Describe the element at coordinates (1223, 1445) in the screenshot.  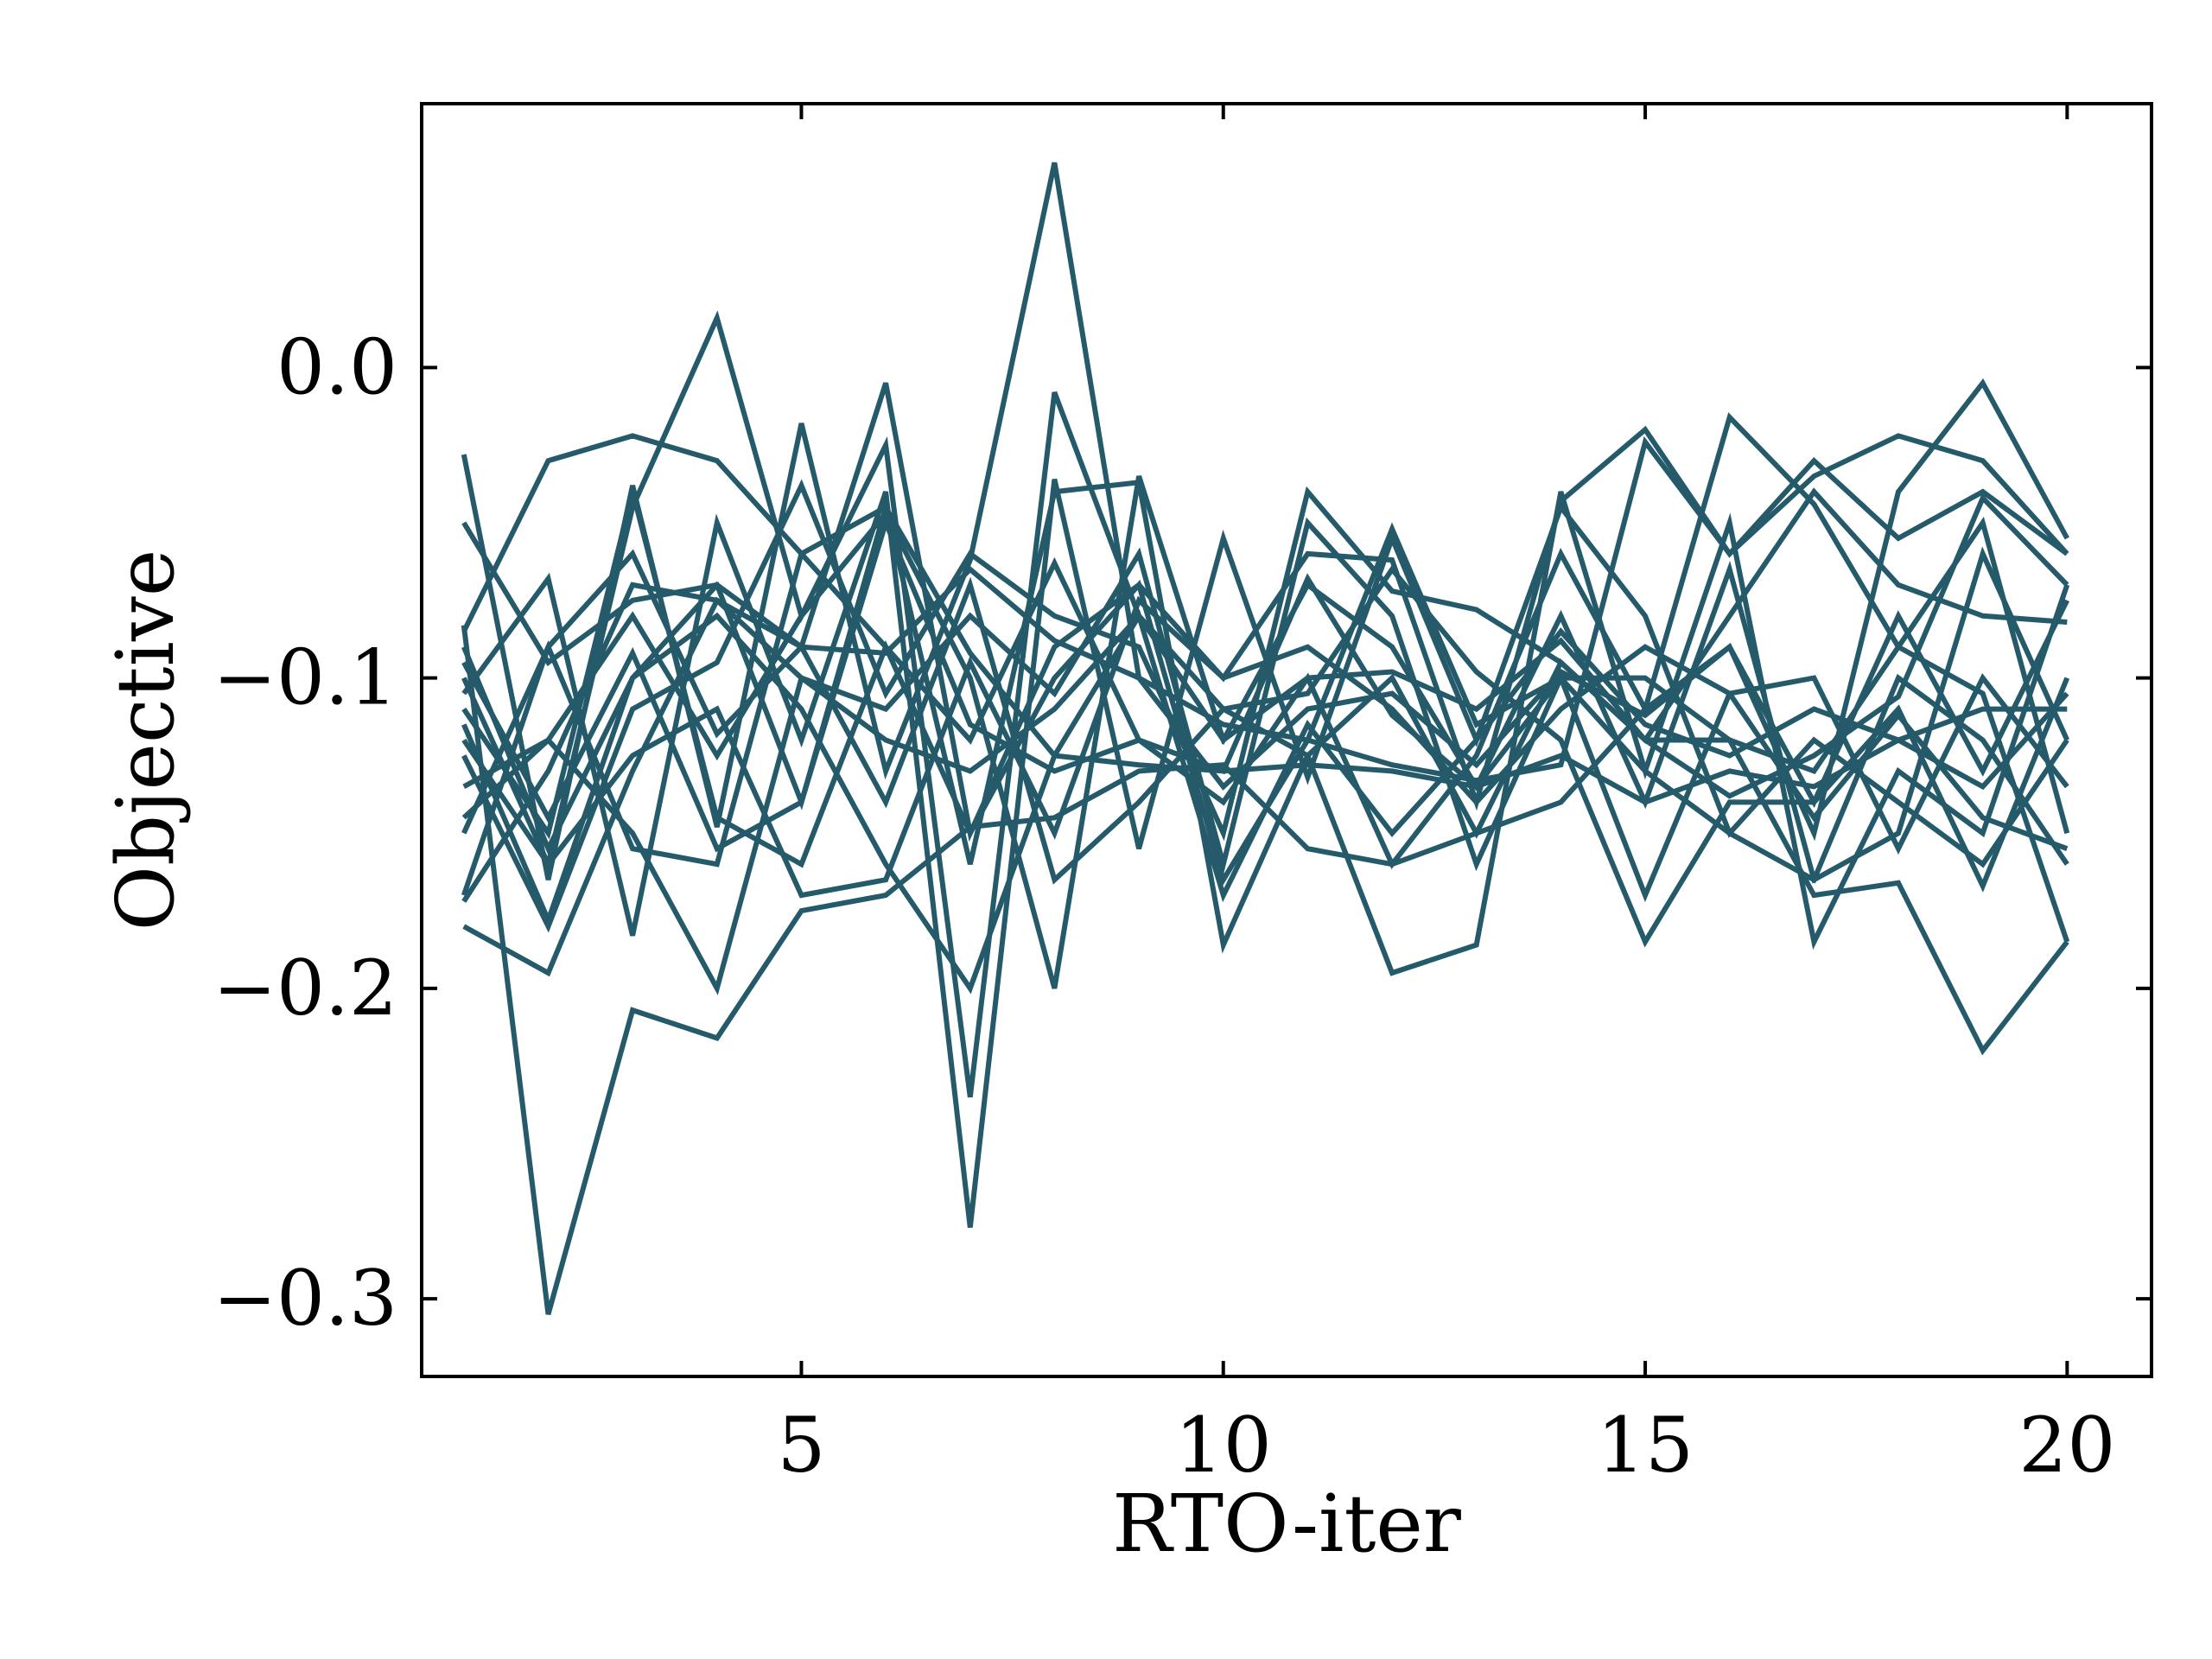
I see `x-tick-label-10: 10` at that location.